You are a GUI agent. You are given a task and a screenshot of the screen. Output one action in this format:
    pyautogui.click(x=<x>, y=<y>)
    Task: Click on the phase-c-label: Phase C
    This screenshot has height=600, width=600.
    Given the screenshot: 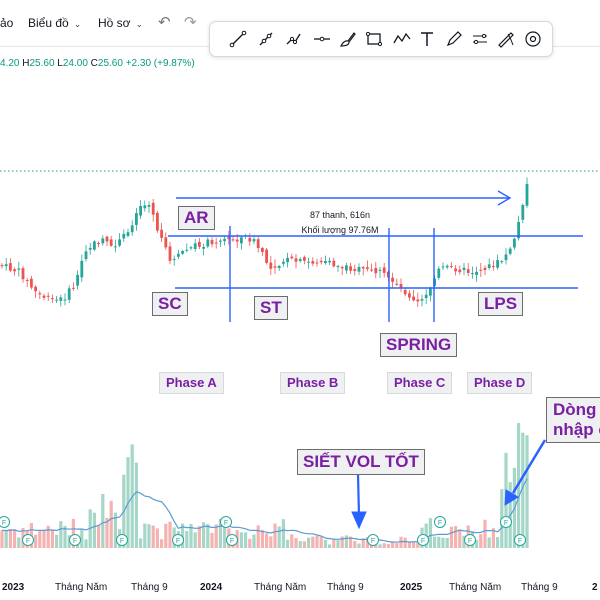 What is the action you would take?
    pyautogui.click(x=420, y=383)
    